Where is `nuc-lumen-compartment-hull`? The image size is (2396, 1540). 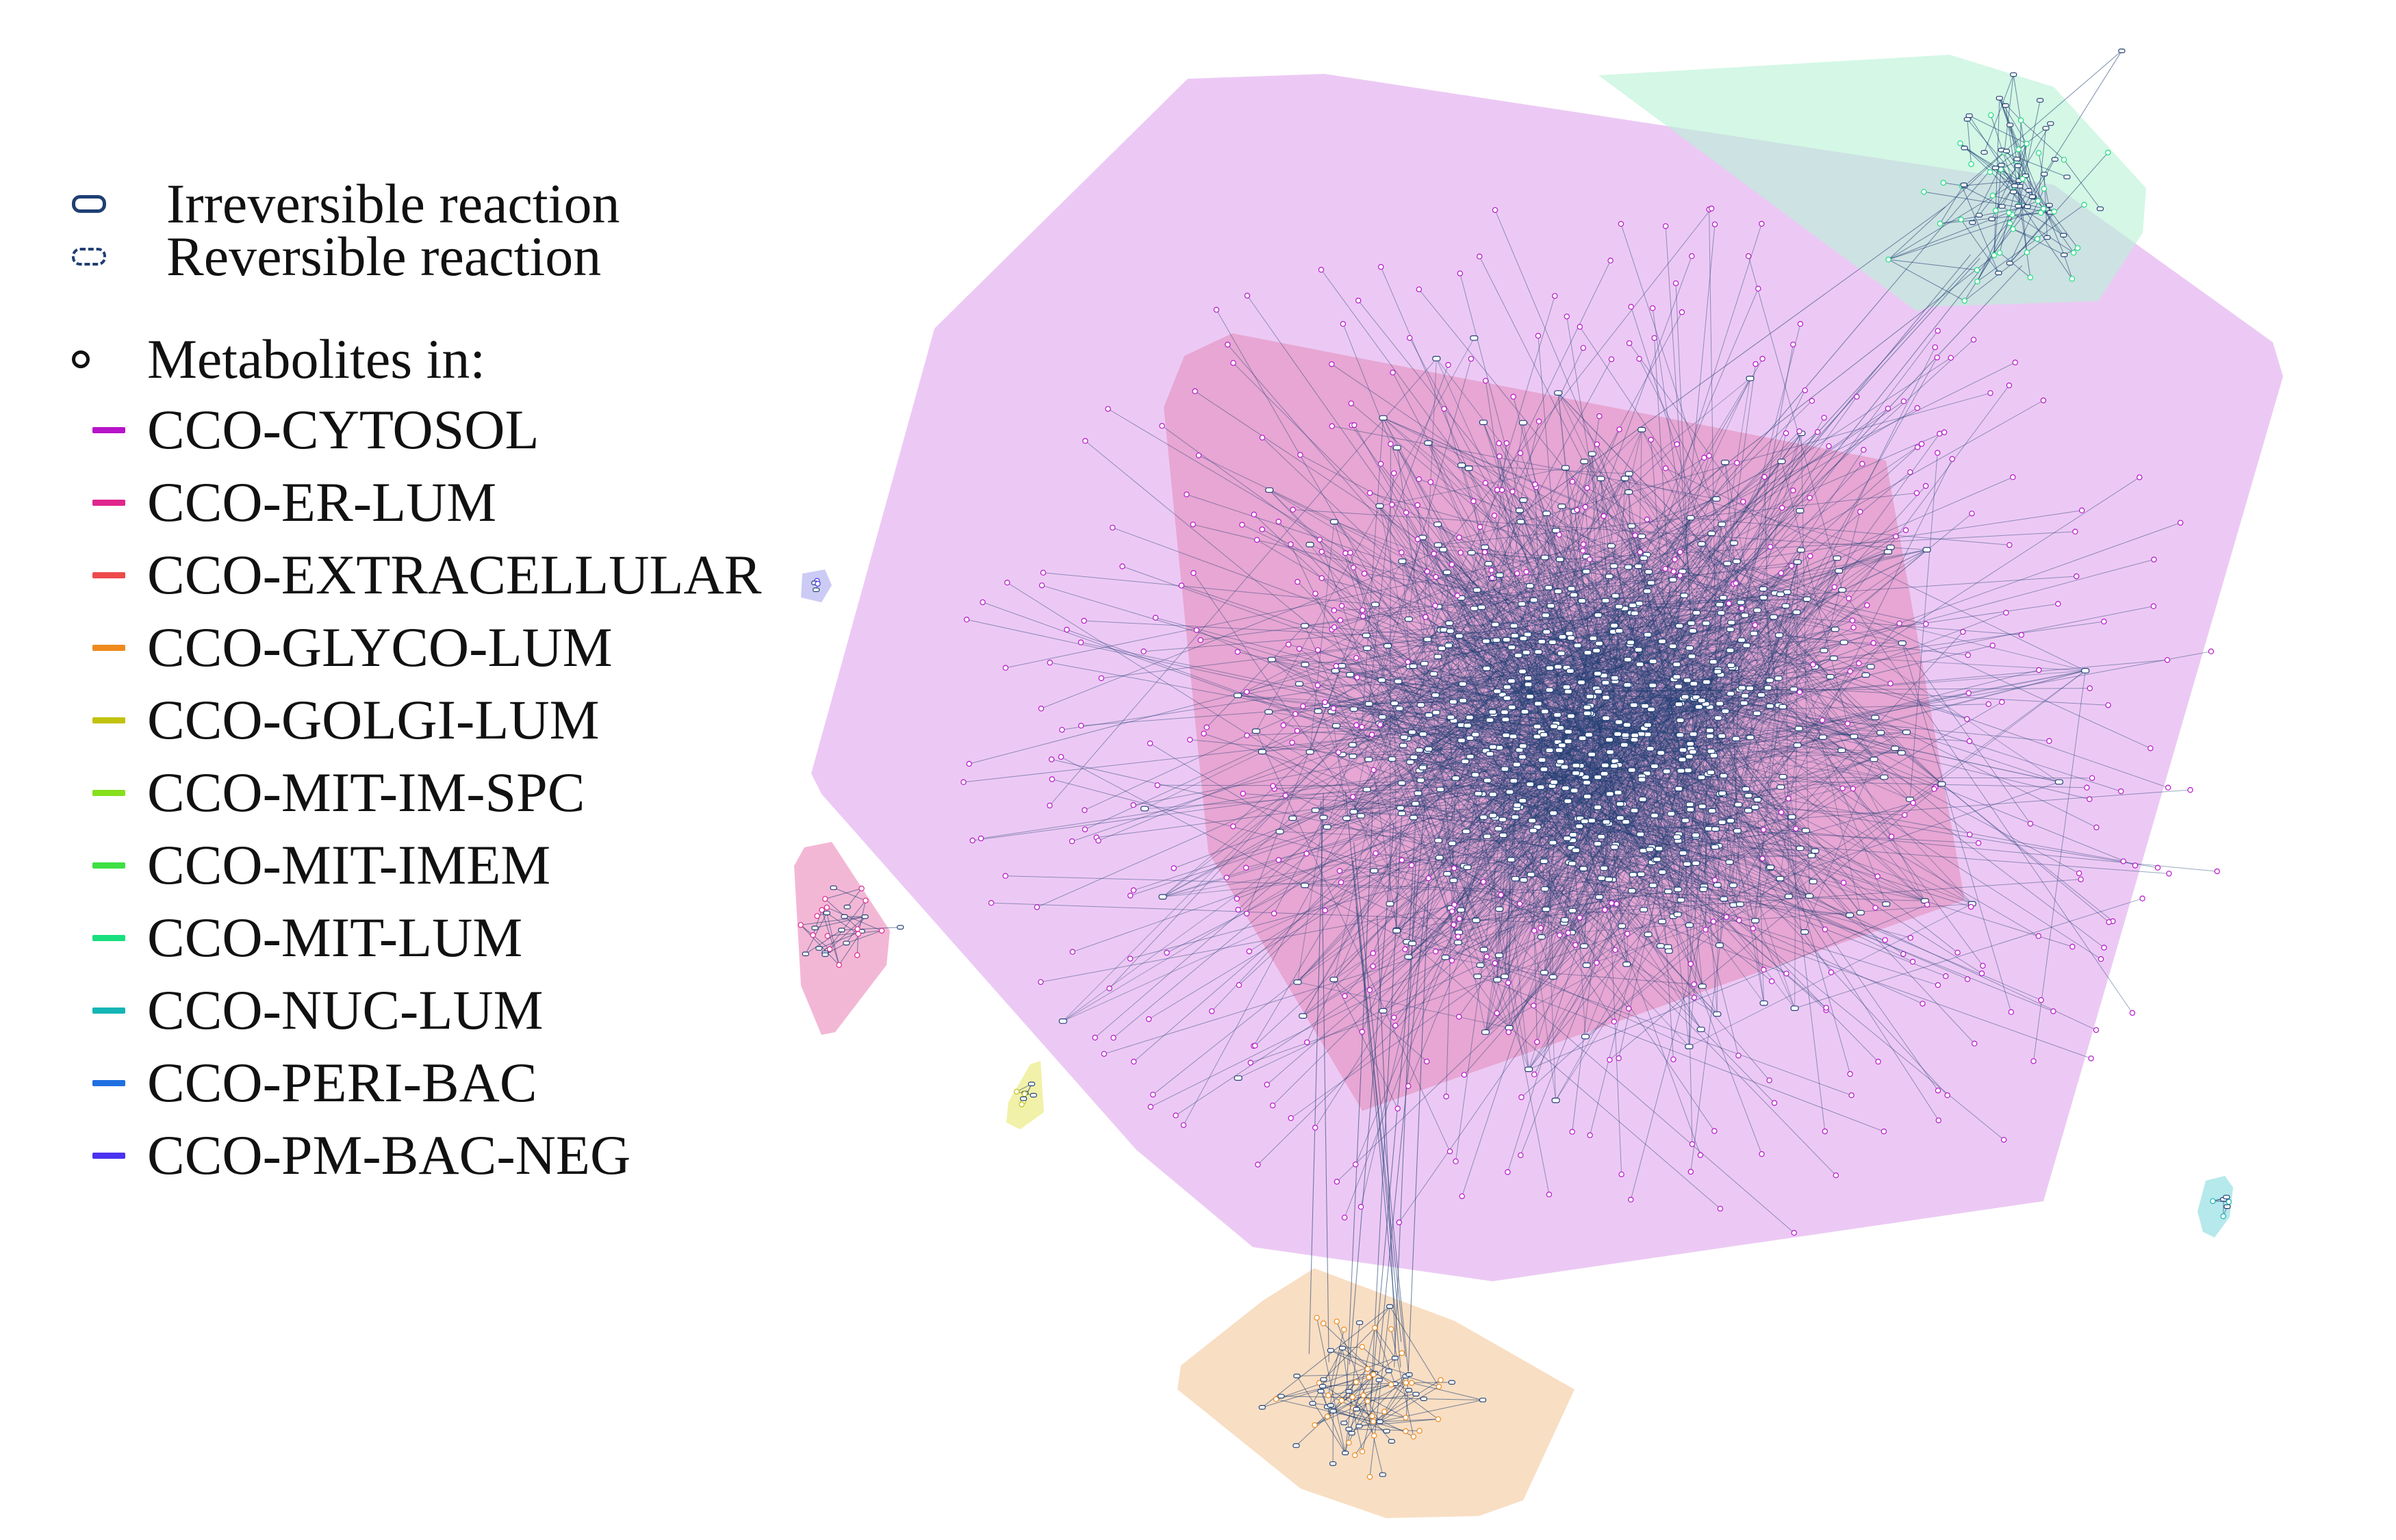
nuc-lumen-compartment-hull is located at coordinates (2215, 1206).